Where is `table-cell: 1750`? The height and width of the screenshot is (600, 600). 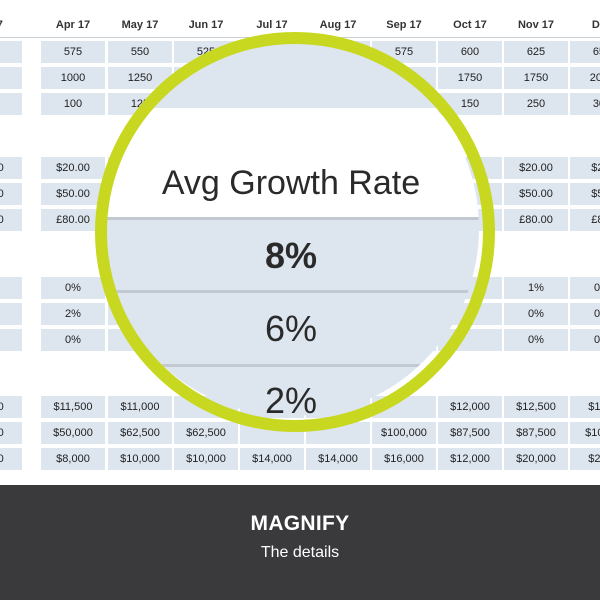
table-cell: 1750 is located at coordinates (536, 78).